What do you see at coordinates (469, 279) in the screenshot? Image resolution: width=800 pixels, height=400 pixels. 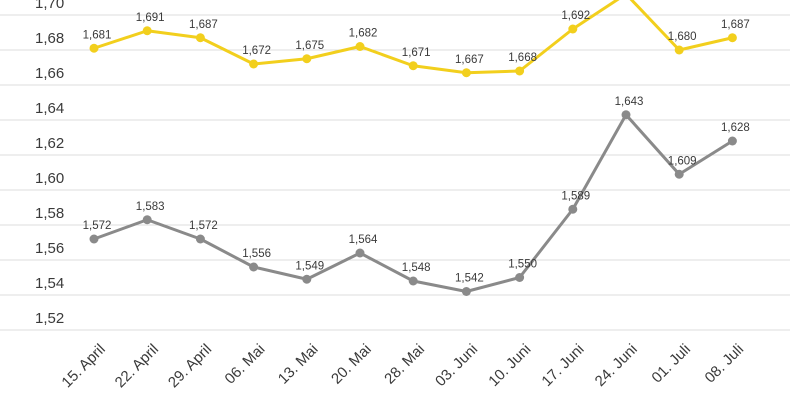 I see `data-label-lower: 1,542` at bounding box center [469, 279].